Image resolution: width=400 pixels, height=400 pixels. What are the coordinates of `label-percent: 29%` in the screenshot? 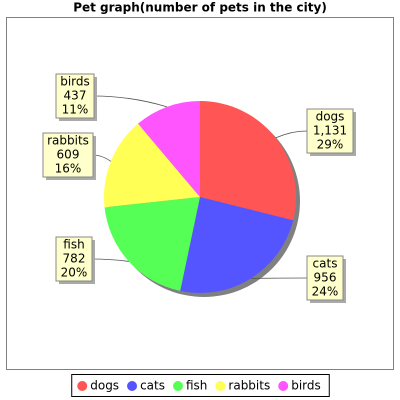 It's located at (330, 145).